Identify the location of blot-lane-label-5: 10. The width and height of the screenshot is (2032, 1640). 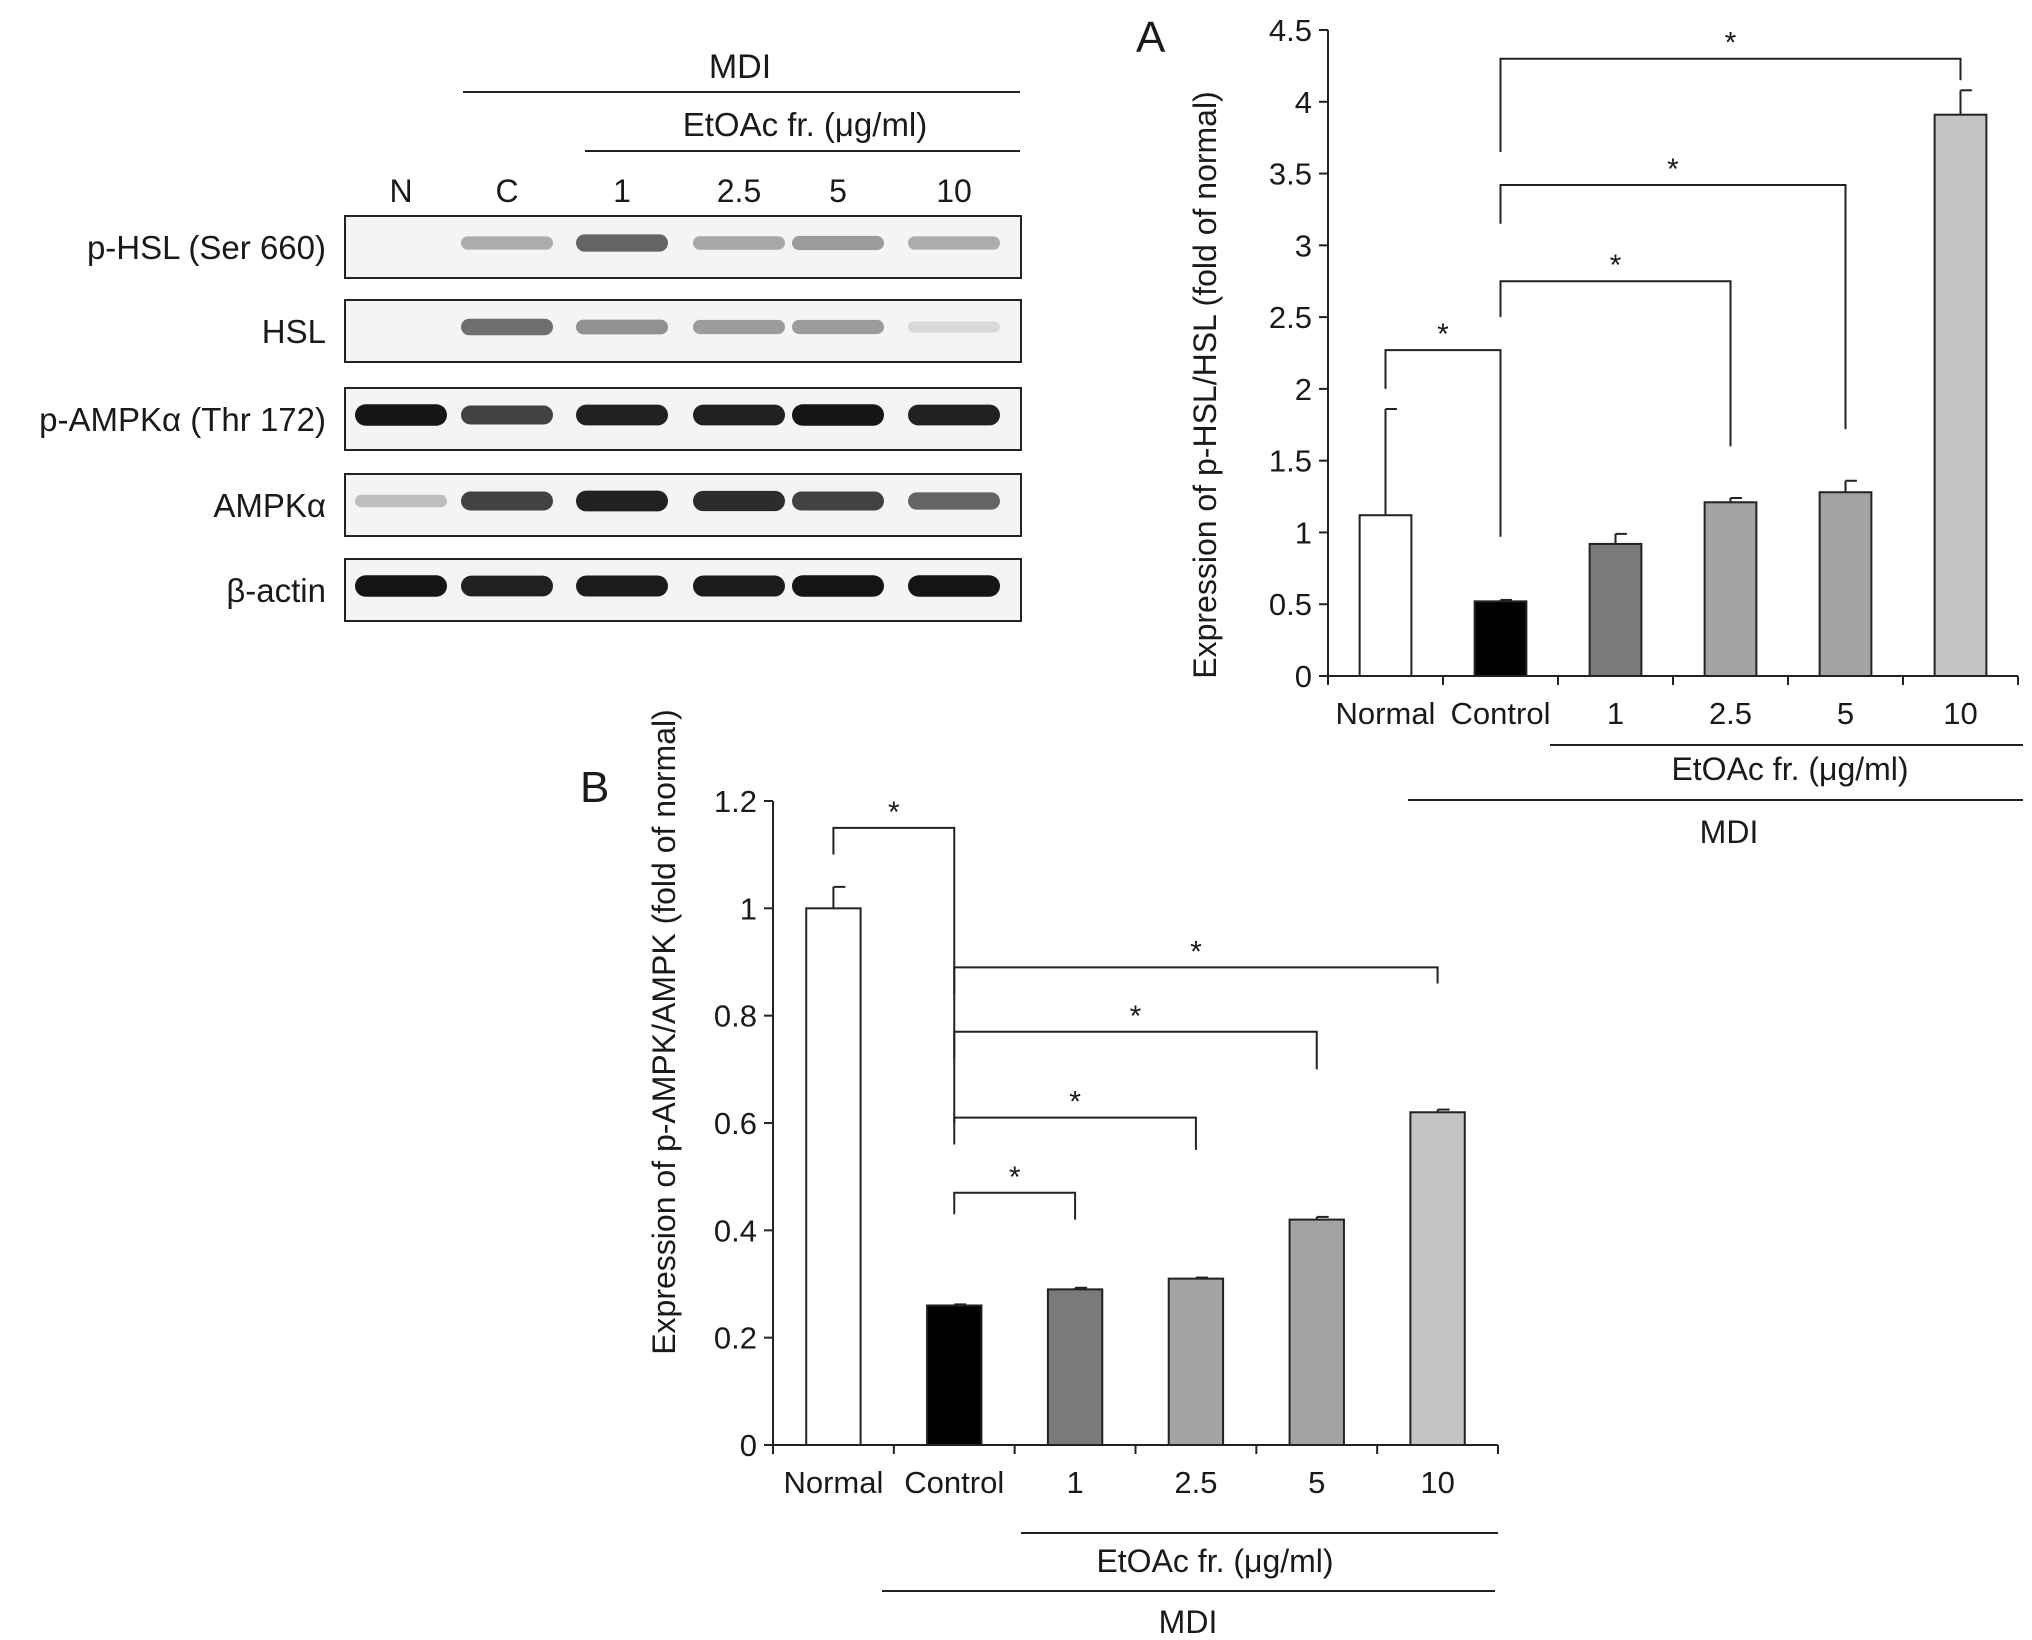
(954, 191).